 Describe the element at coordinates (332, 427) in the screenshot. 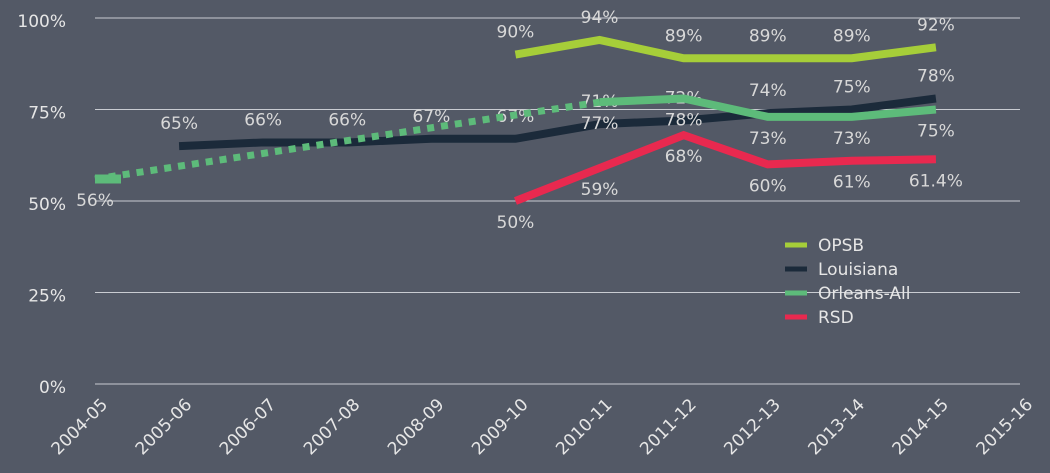

I see `x-tick-label: 2007-08` at that location.